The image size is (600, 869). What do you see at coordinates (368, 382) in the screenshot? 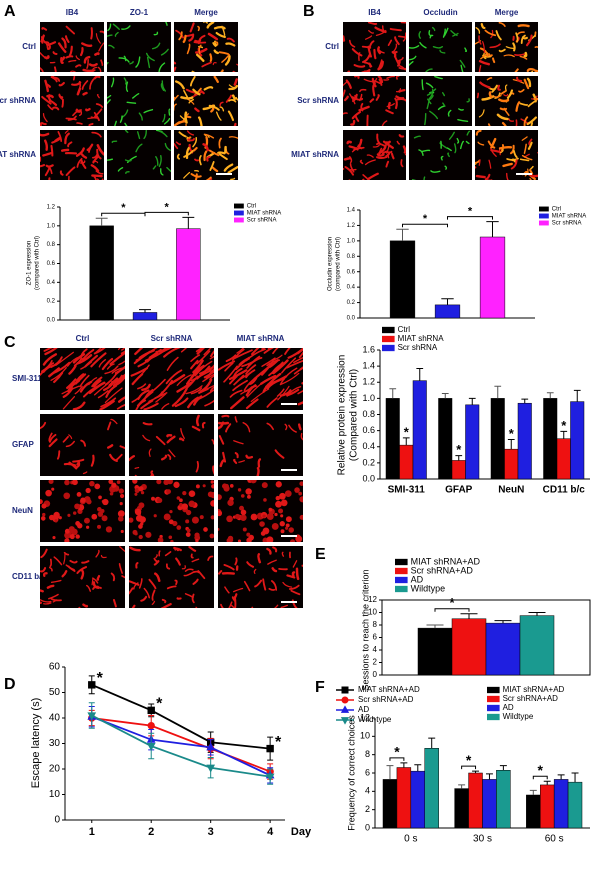
I see `y-tick-label: 1.2` at bounding box center [368, 382].